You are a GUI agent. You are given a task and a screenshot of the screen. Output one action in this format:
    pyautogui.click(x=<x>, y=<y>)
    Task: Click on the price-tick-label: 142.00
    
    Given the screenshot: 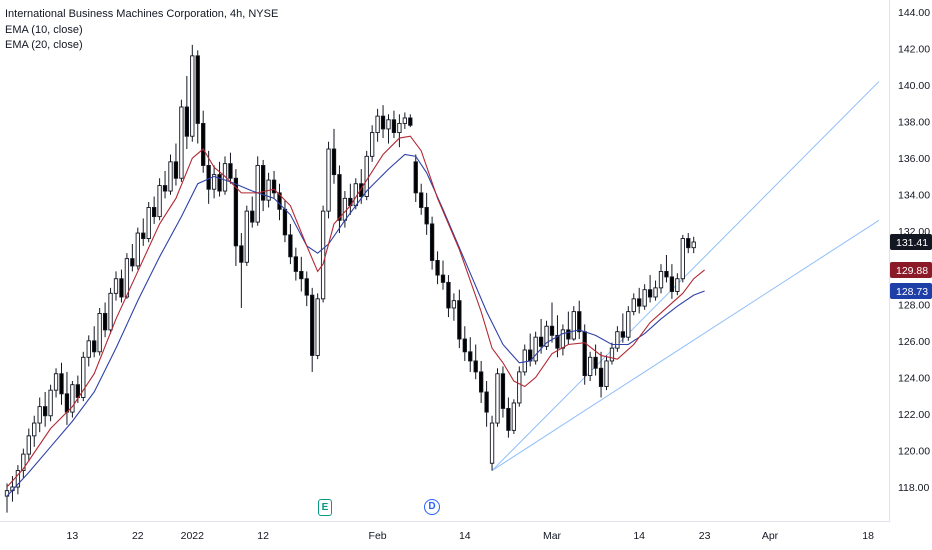 What is the action you would take?
    pyautogui.click(x=914, y=50)
    